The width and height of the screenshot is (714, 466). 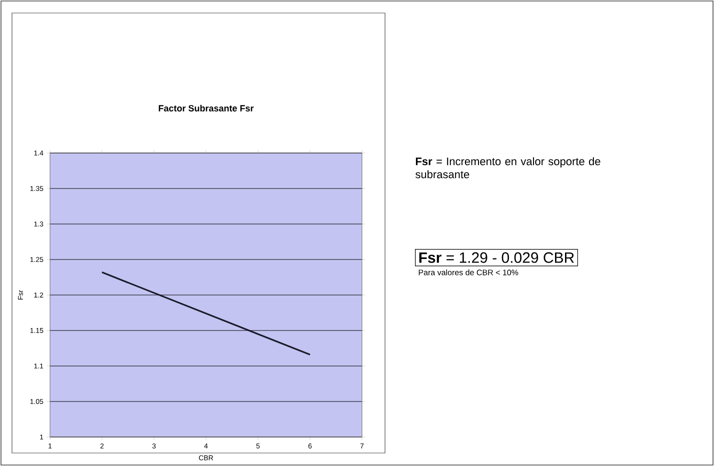 I want to click on text: Fsr = 1.29 - 0.029 CBR, so click(x=496, y=257).